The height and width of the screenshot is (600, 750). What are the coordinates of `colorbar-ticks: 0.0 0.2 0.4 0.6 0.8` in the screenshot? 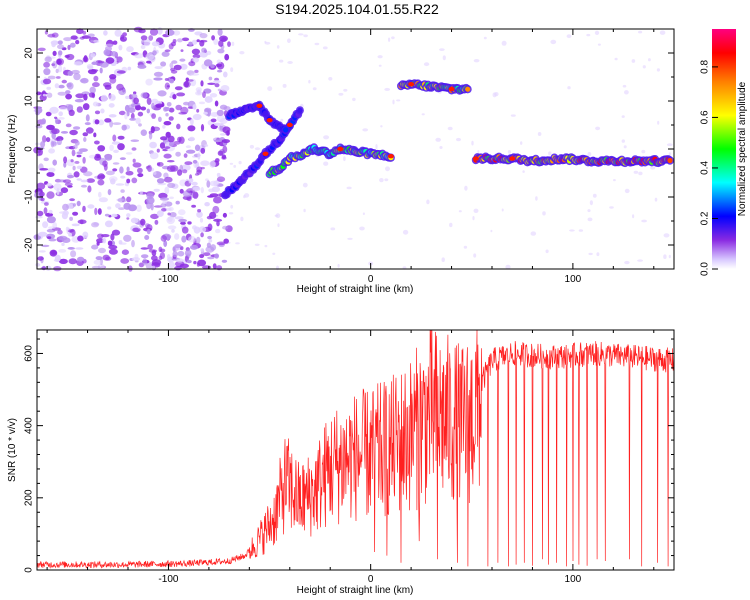 It's located at (709, 168).